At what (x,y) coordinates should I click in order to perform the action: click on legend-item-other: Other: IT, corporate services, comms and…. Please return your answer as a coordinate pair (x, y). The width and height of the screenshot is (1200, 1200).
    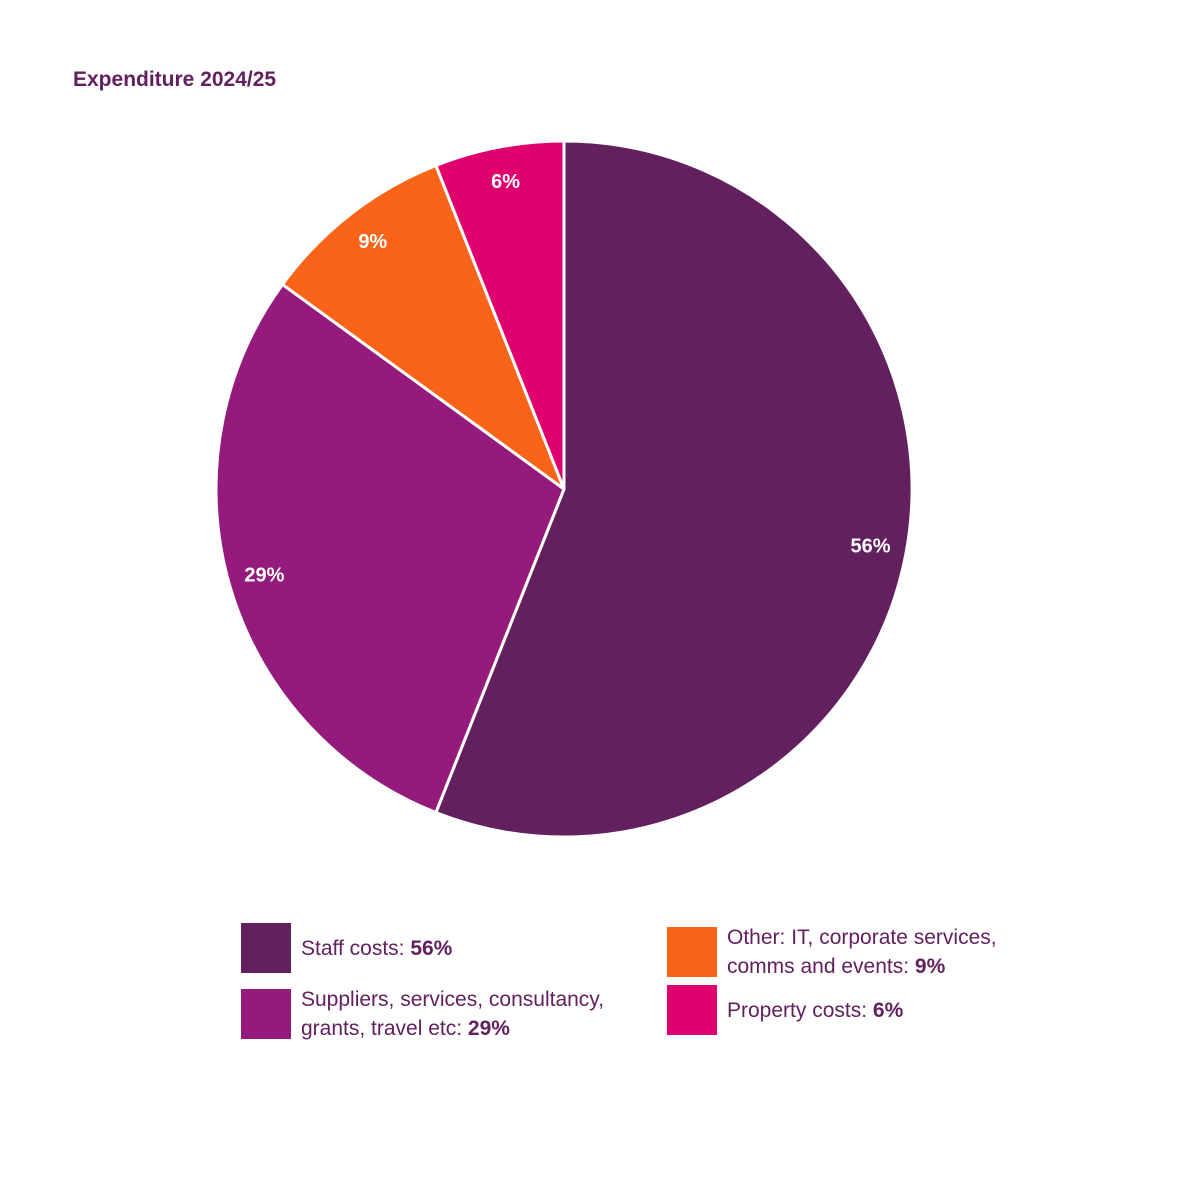
    Looking at the image, I should click on (832, 952).